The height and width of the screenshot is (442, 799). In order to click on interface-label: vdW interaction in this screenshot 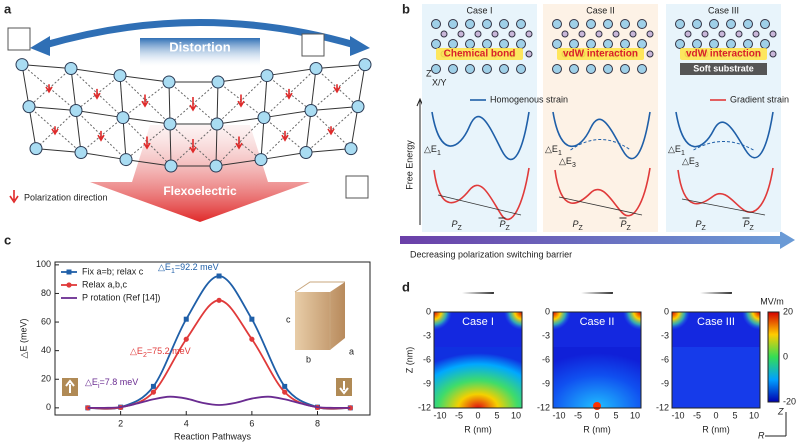, I will do `click(723, 54)`.